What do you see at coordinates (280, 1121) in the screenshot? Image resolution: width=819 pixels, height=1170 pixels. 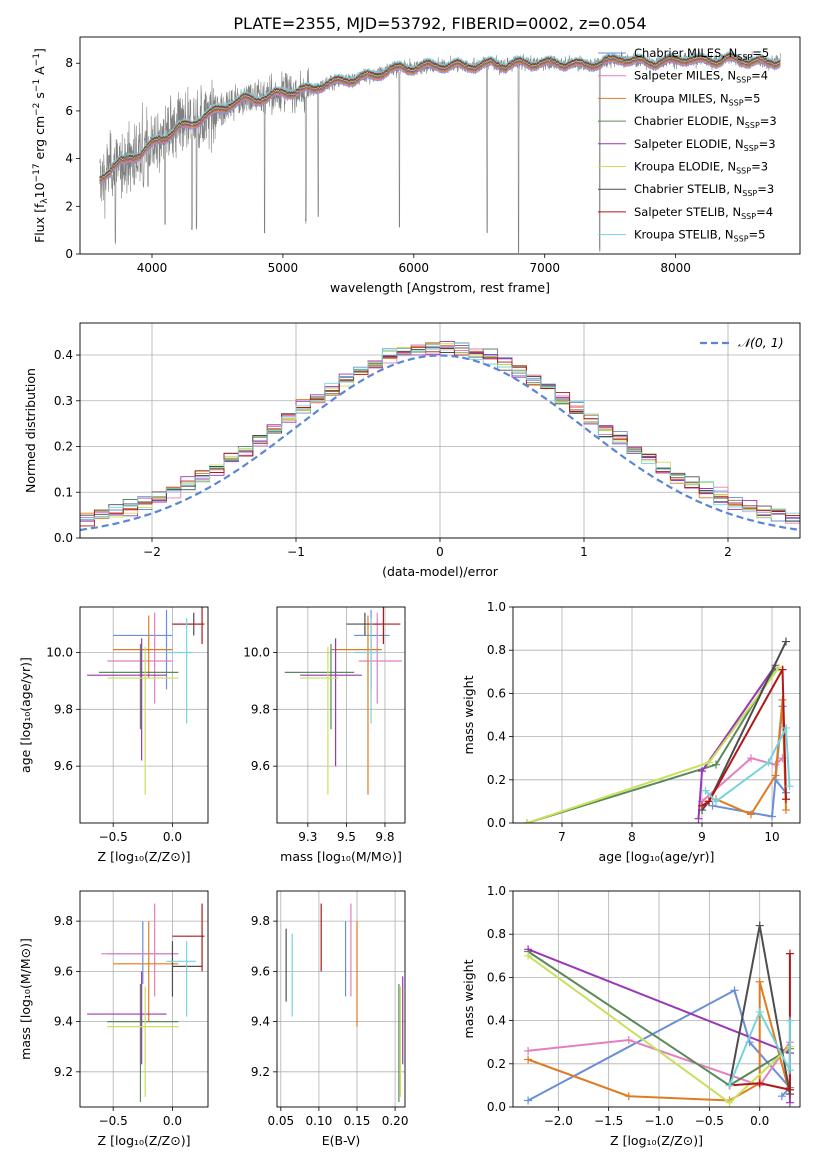 I see `x-tick-label: 0.05` at bounding box center [280, 1121].